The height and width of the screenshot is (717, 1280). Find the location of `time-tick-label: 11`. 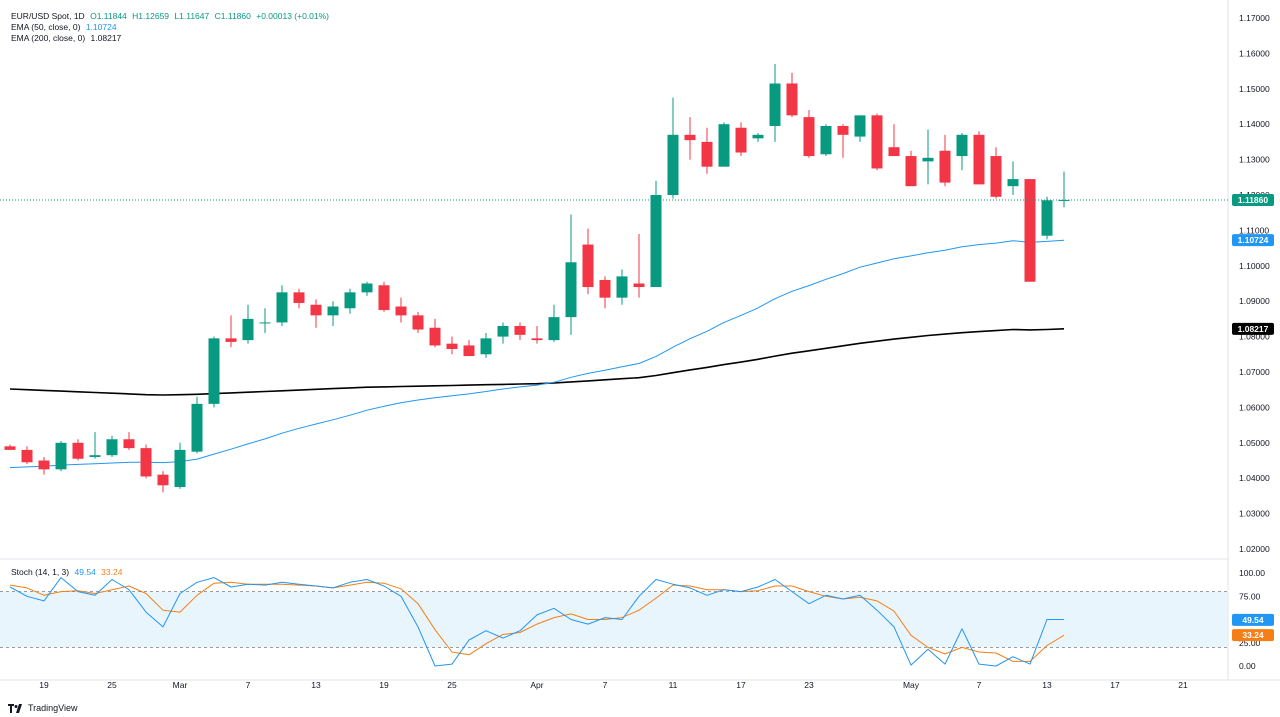

time-tick-label: 11 is located at coordinates (673, 685).